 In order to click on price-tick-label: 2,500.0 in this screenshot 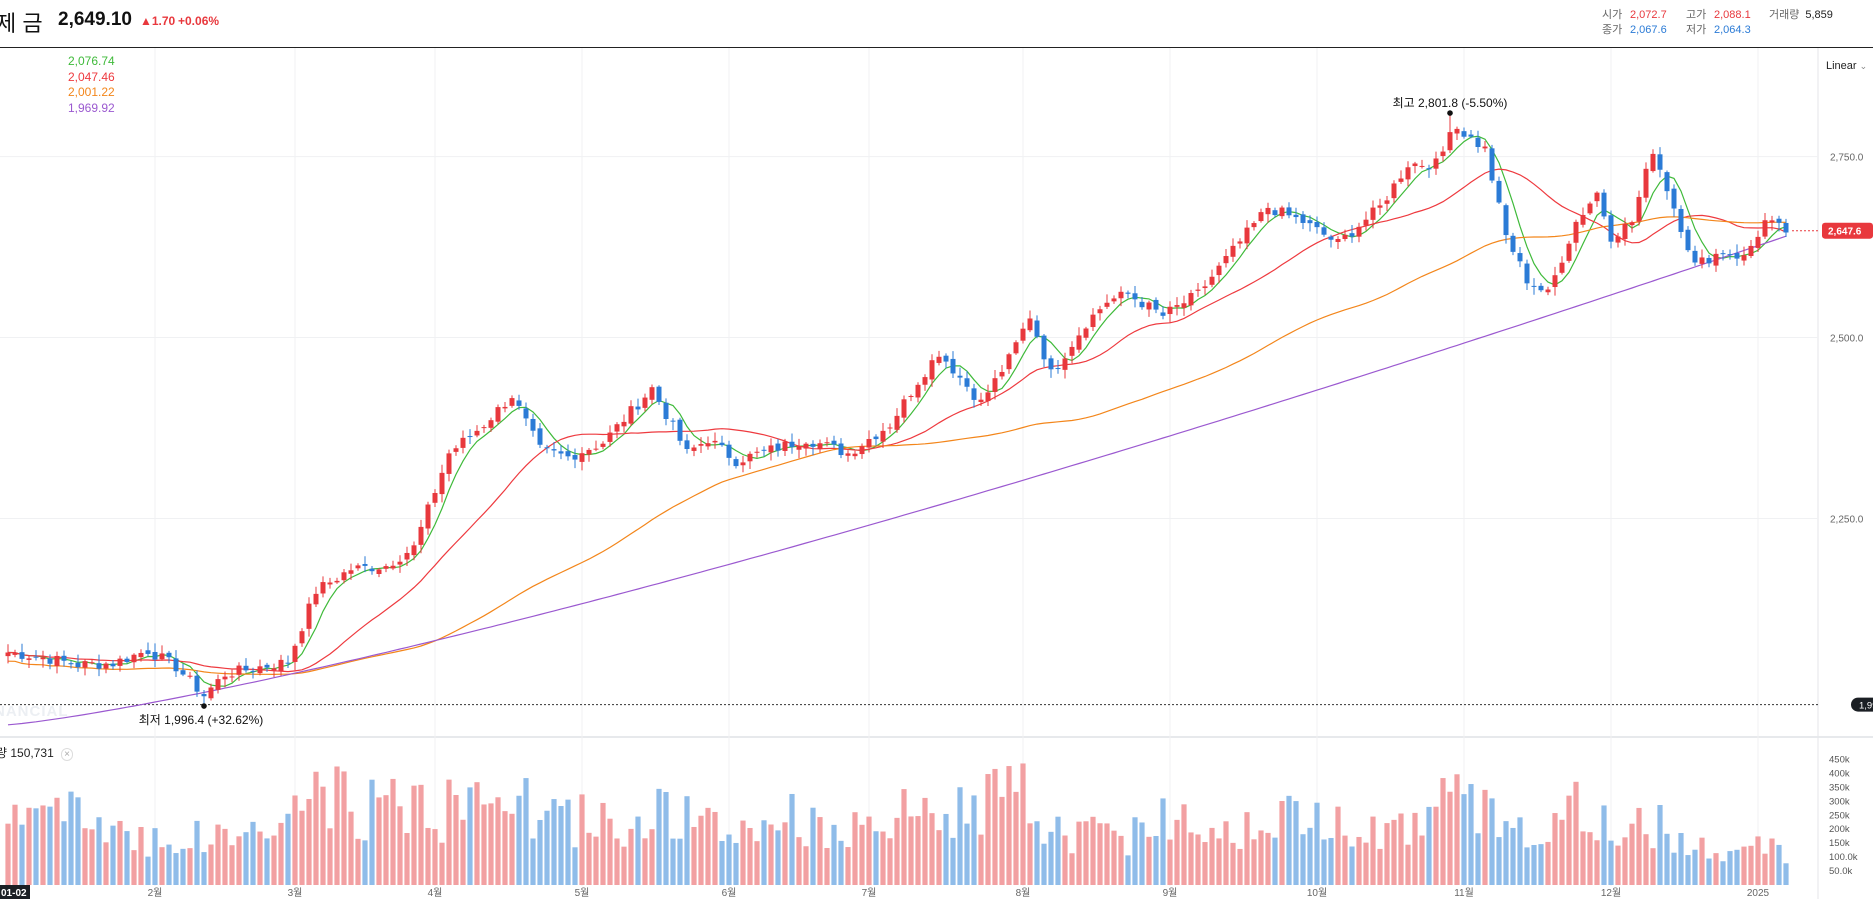, I will do `click(1847, 339)`.